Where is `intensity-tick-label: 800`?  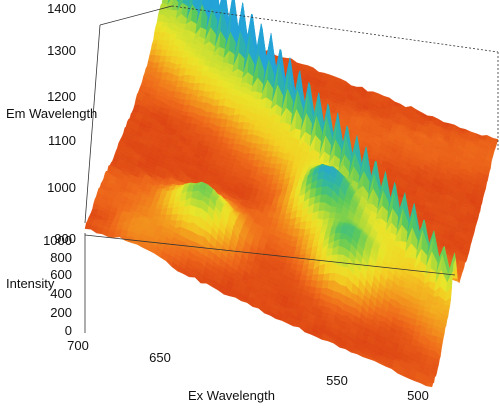
intensity-tick-label: 800 is located at coordinates (61, 257).